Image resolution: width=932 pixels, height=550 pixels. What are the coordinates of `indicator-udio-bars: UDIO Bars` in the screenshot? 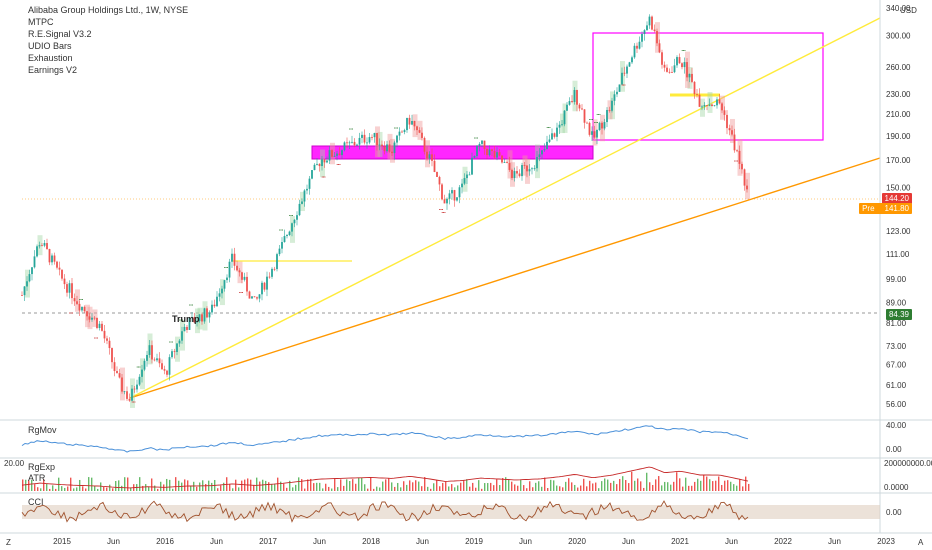 It's located at (50, 46).